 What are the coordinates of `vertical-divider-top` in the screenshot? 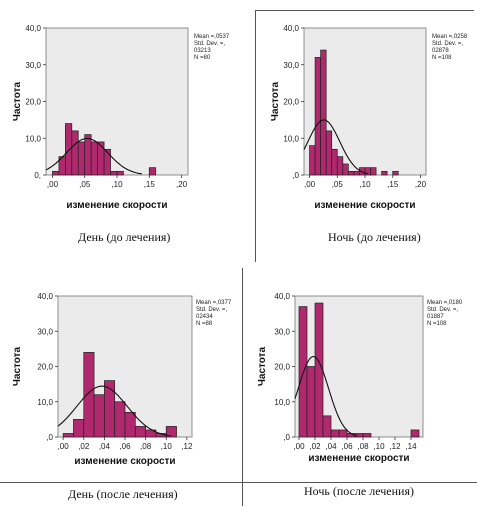 It's located at (255, 136).